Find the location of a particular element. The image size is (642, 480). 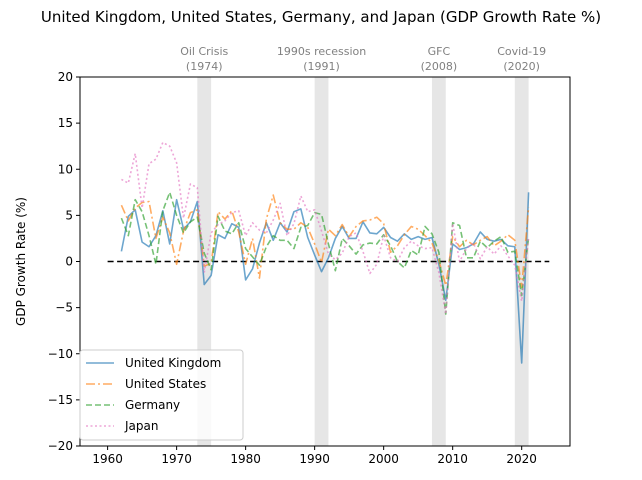

y-axis-label: GDP Growth Rate (%) is located at coordinates (21, 261).